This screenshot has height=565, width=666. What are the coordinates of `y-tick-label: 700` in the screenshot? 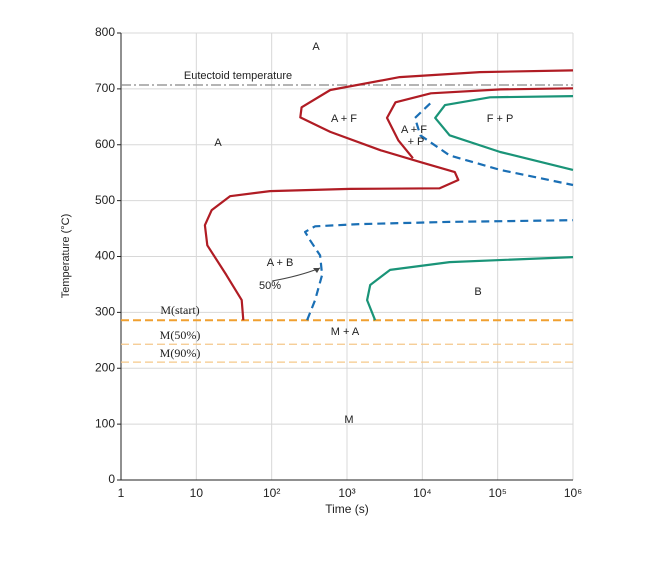 It's located at (105, 88).